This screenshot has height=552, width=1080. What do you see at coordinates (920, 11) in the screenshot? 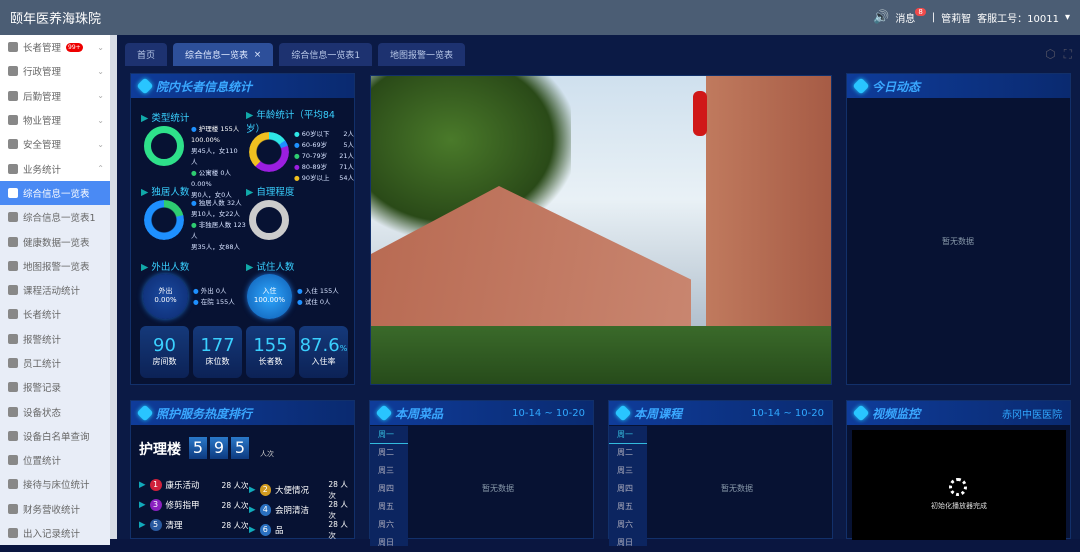
I see `message-count-badge: 8` at bounding box center [920, 11].